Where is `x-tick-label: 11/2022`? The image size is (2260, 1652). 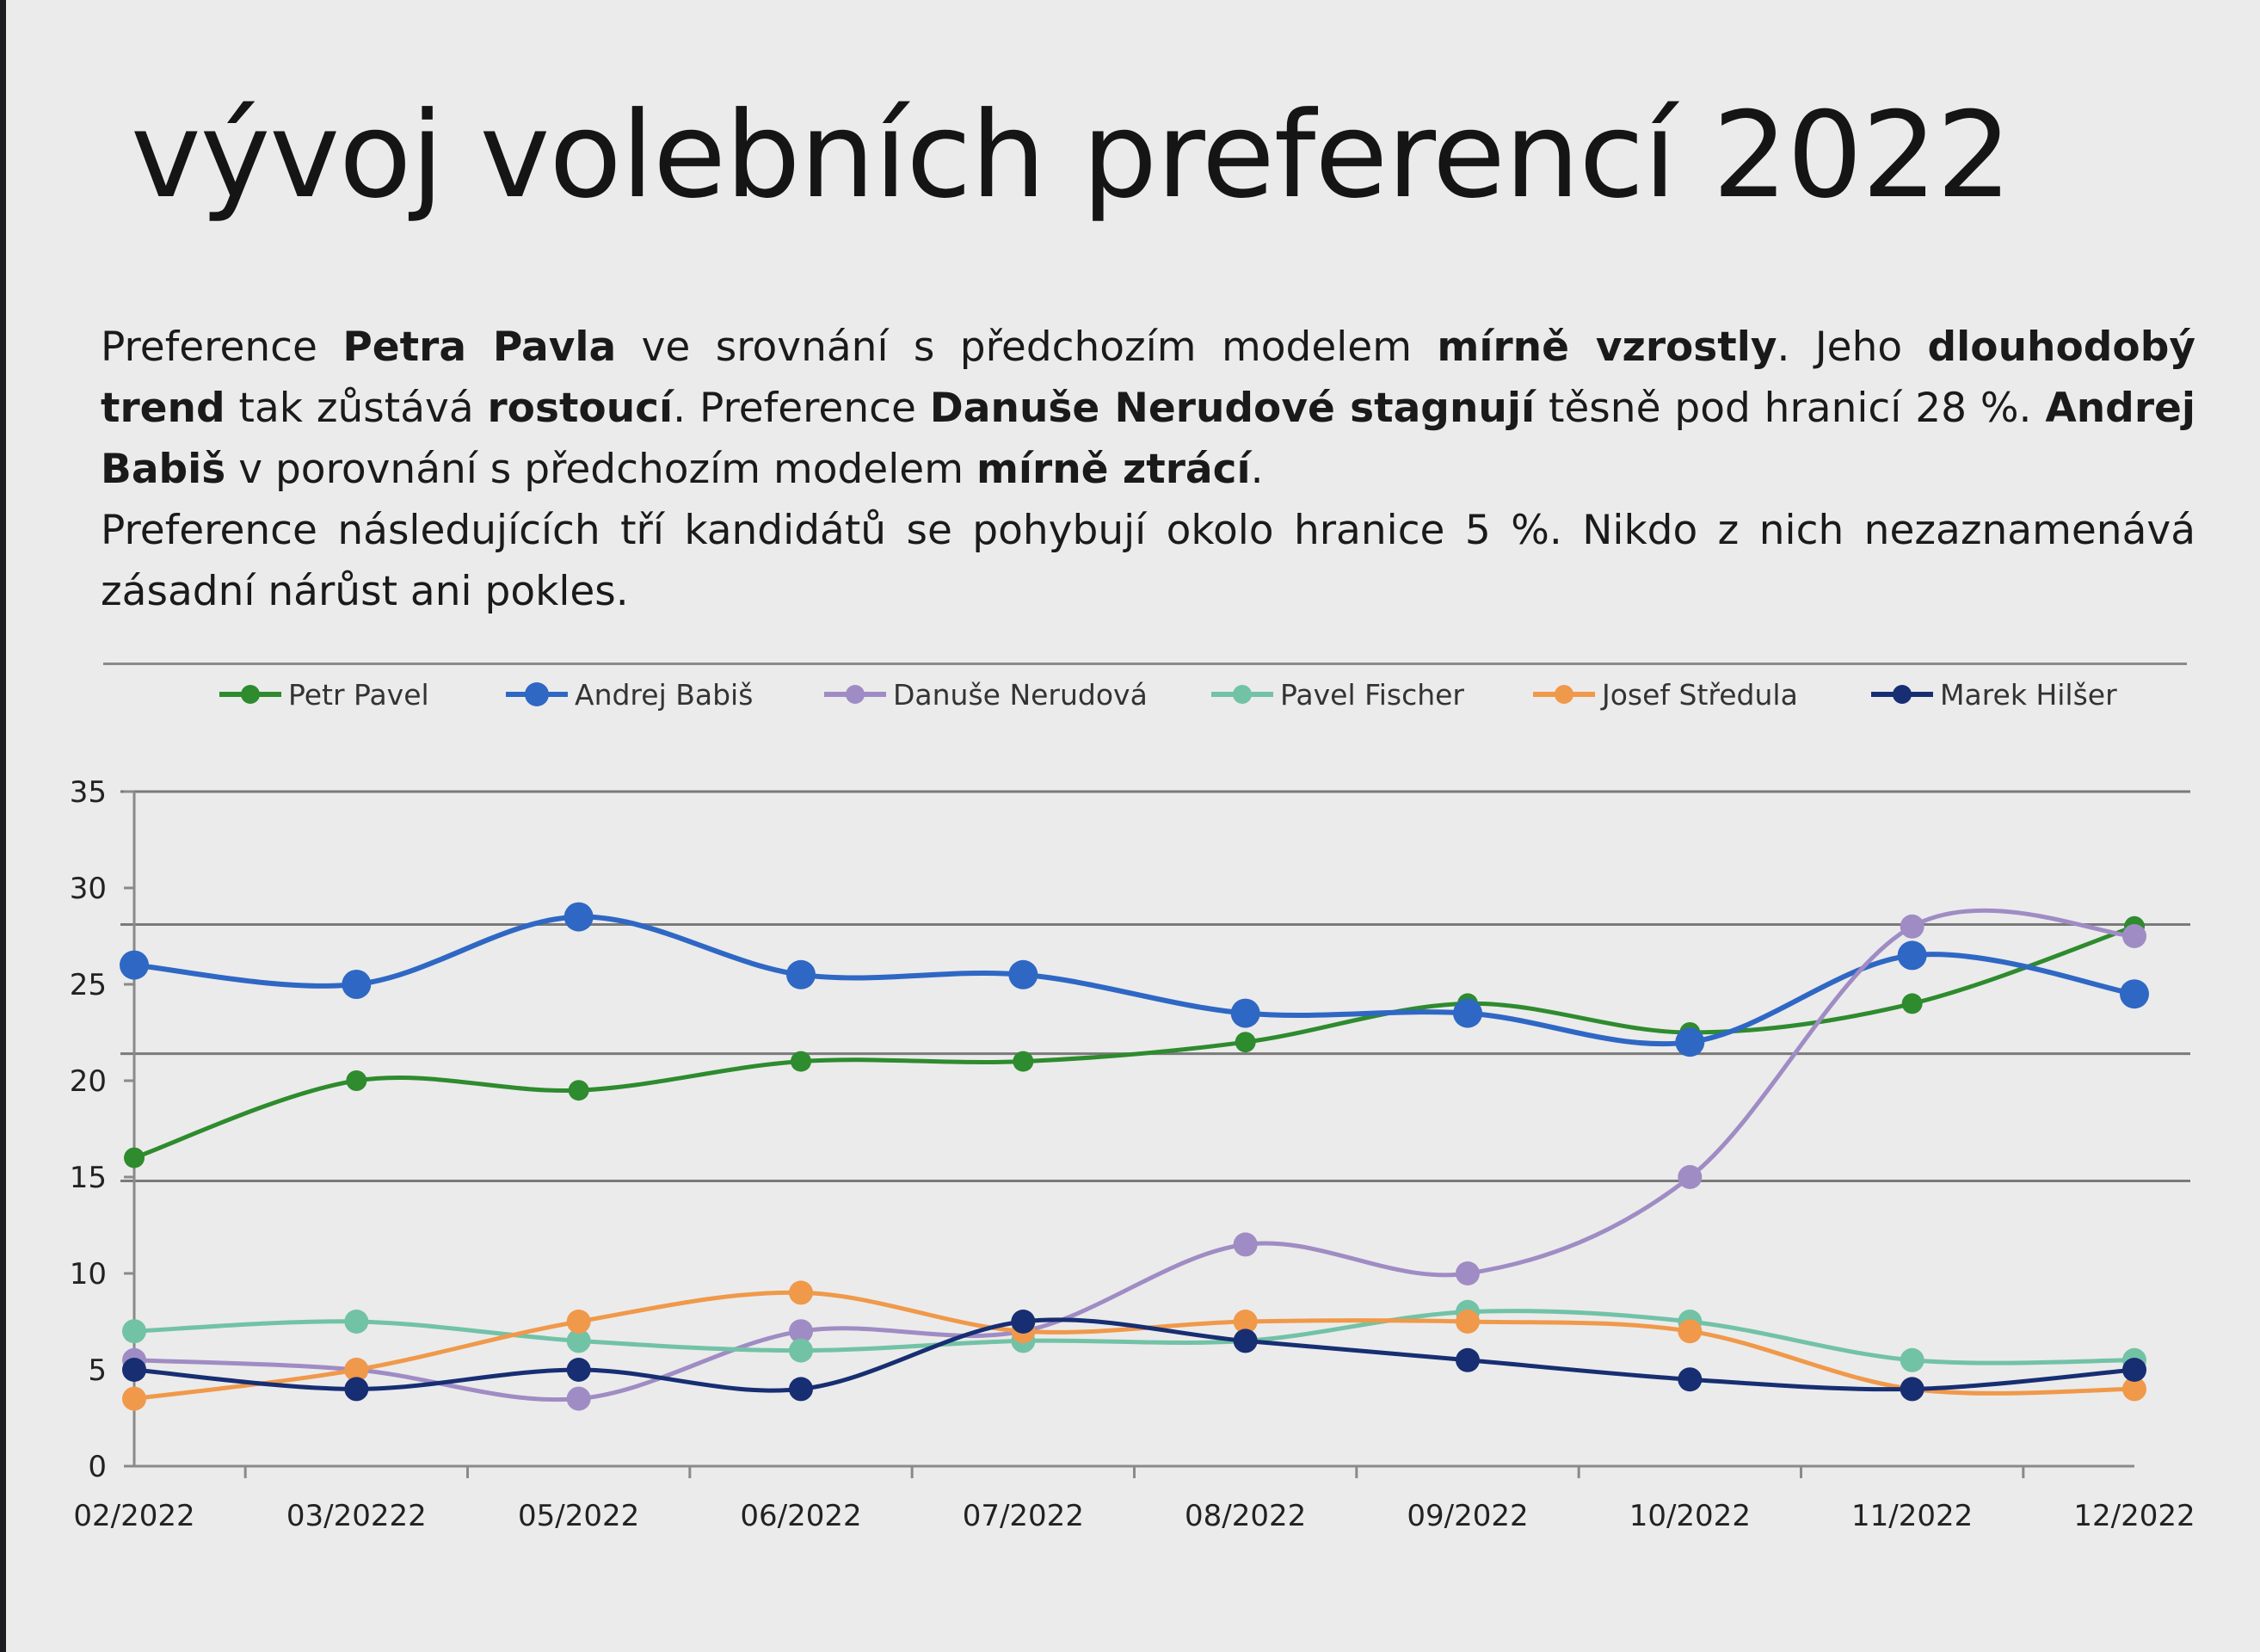 x-tick-label: 11/2022 is located at coordinates (1912, 1516).